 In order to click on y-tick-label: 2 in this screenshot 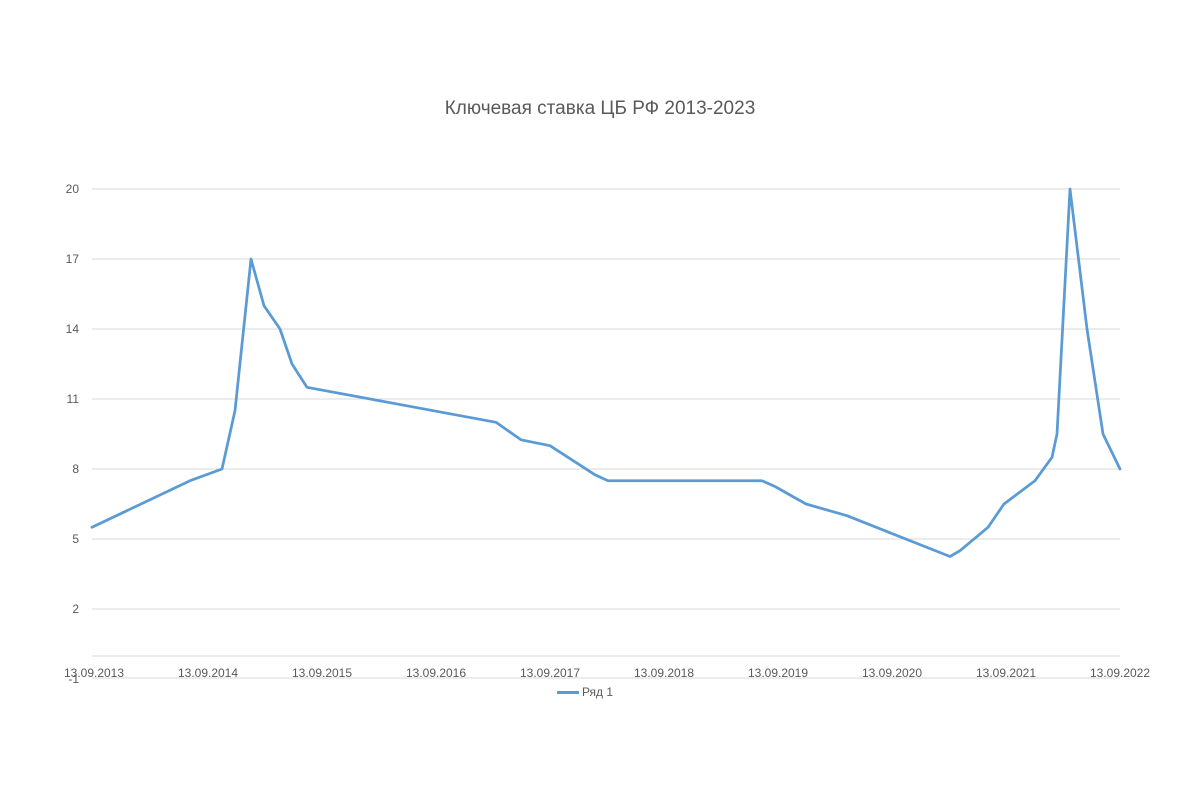, I will do `click(75, 609)`.